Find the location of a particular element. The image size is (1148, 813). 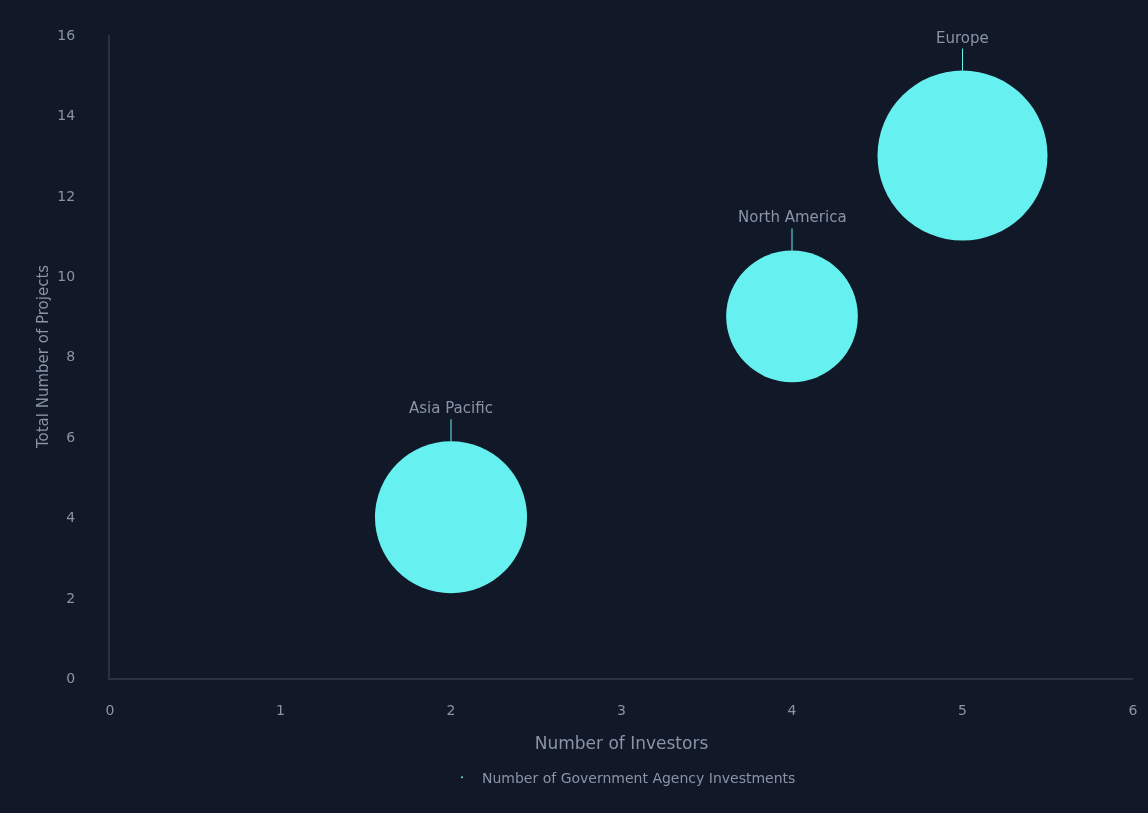

y-tick-label: 12 is located at coordinates (66, 195).